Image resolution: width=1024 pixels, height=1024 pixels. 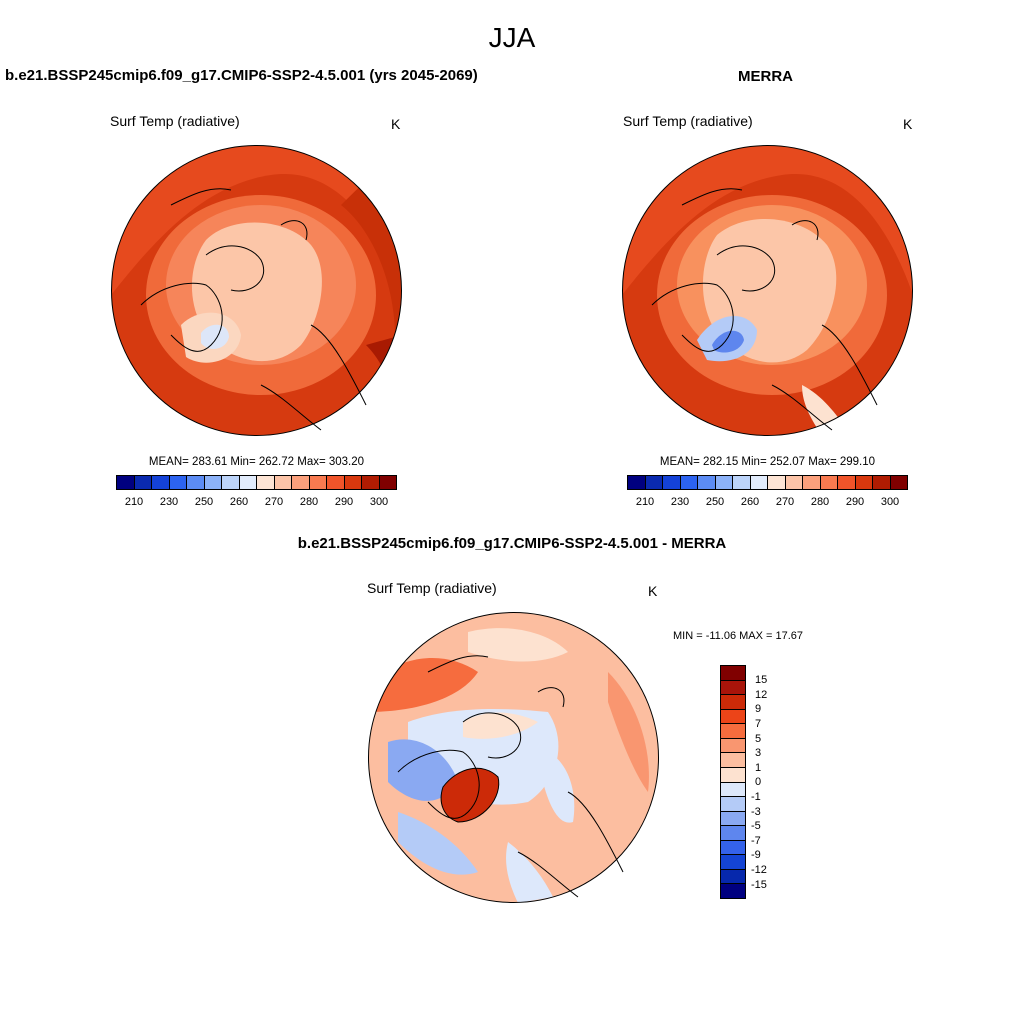 What do you see at coordinates (756, 826) in the screenshot?
I see `diff-cb-tick: -5` at bounding box center [756, 826].